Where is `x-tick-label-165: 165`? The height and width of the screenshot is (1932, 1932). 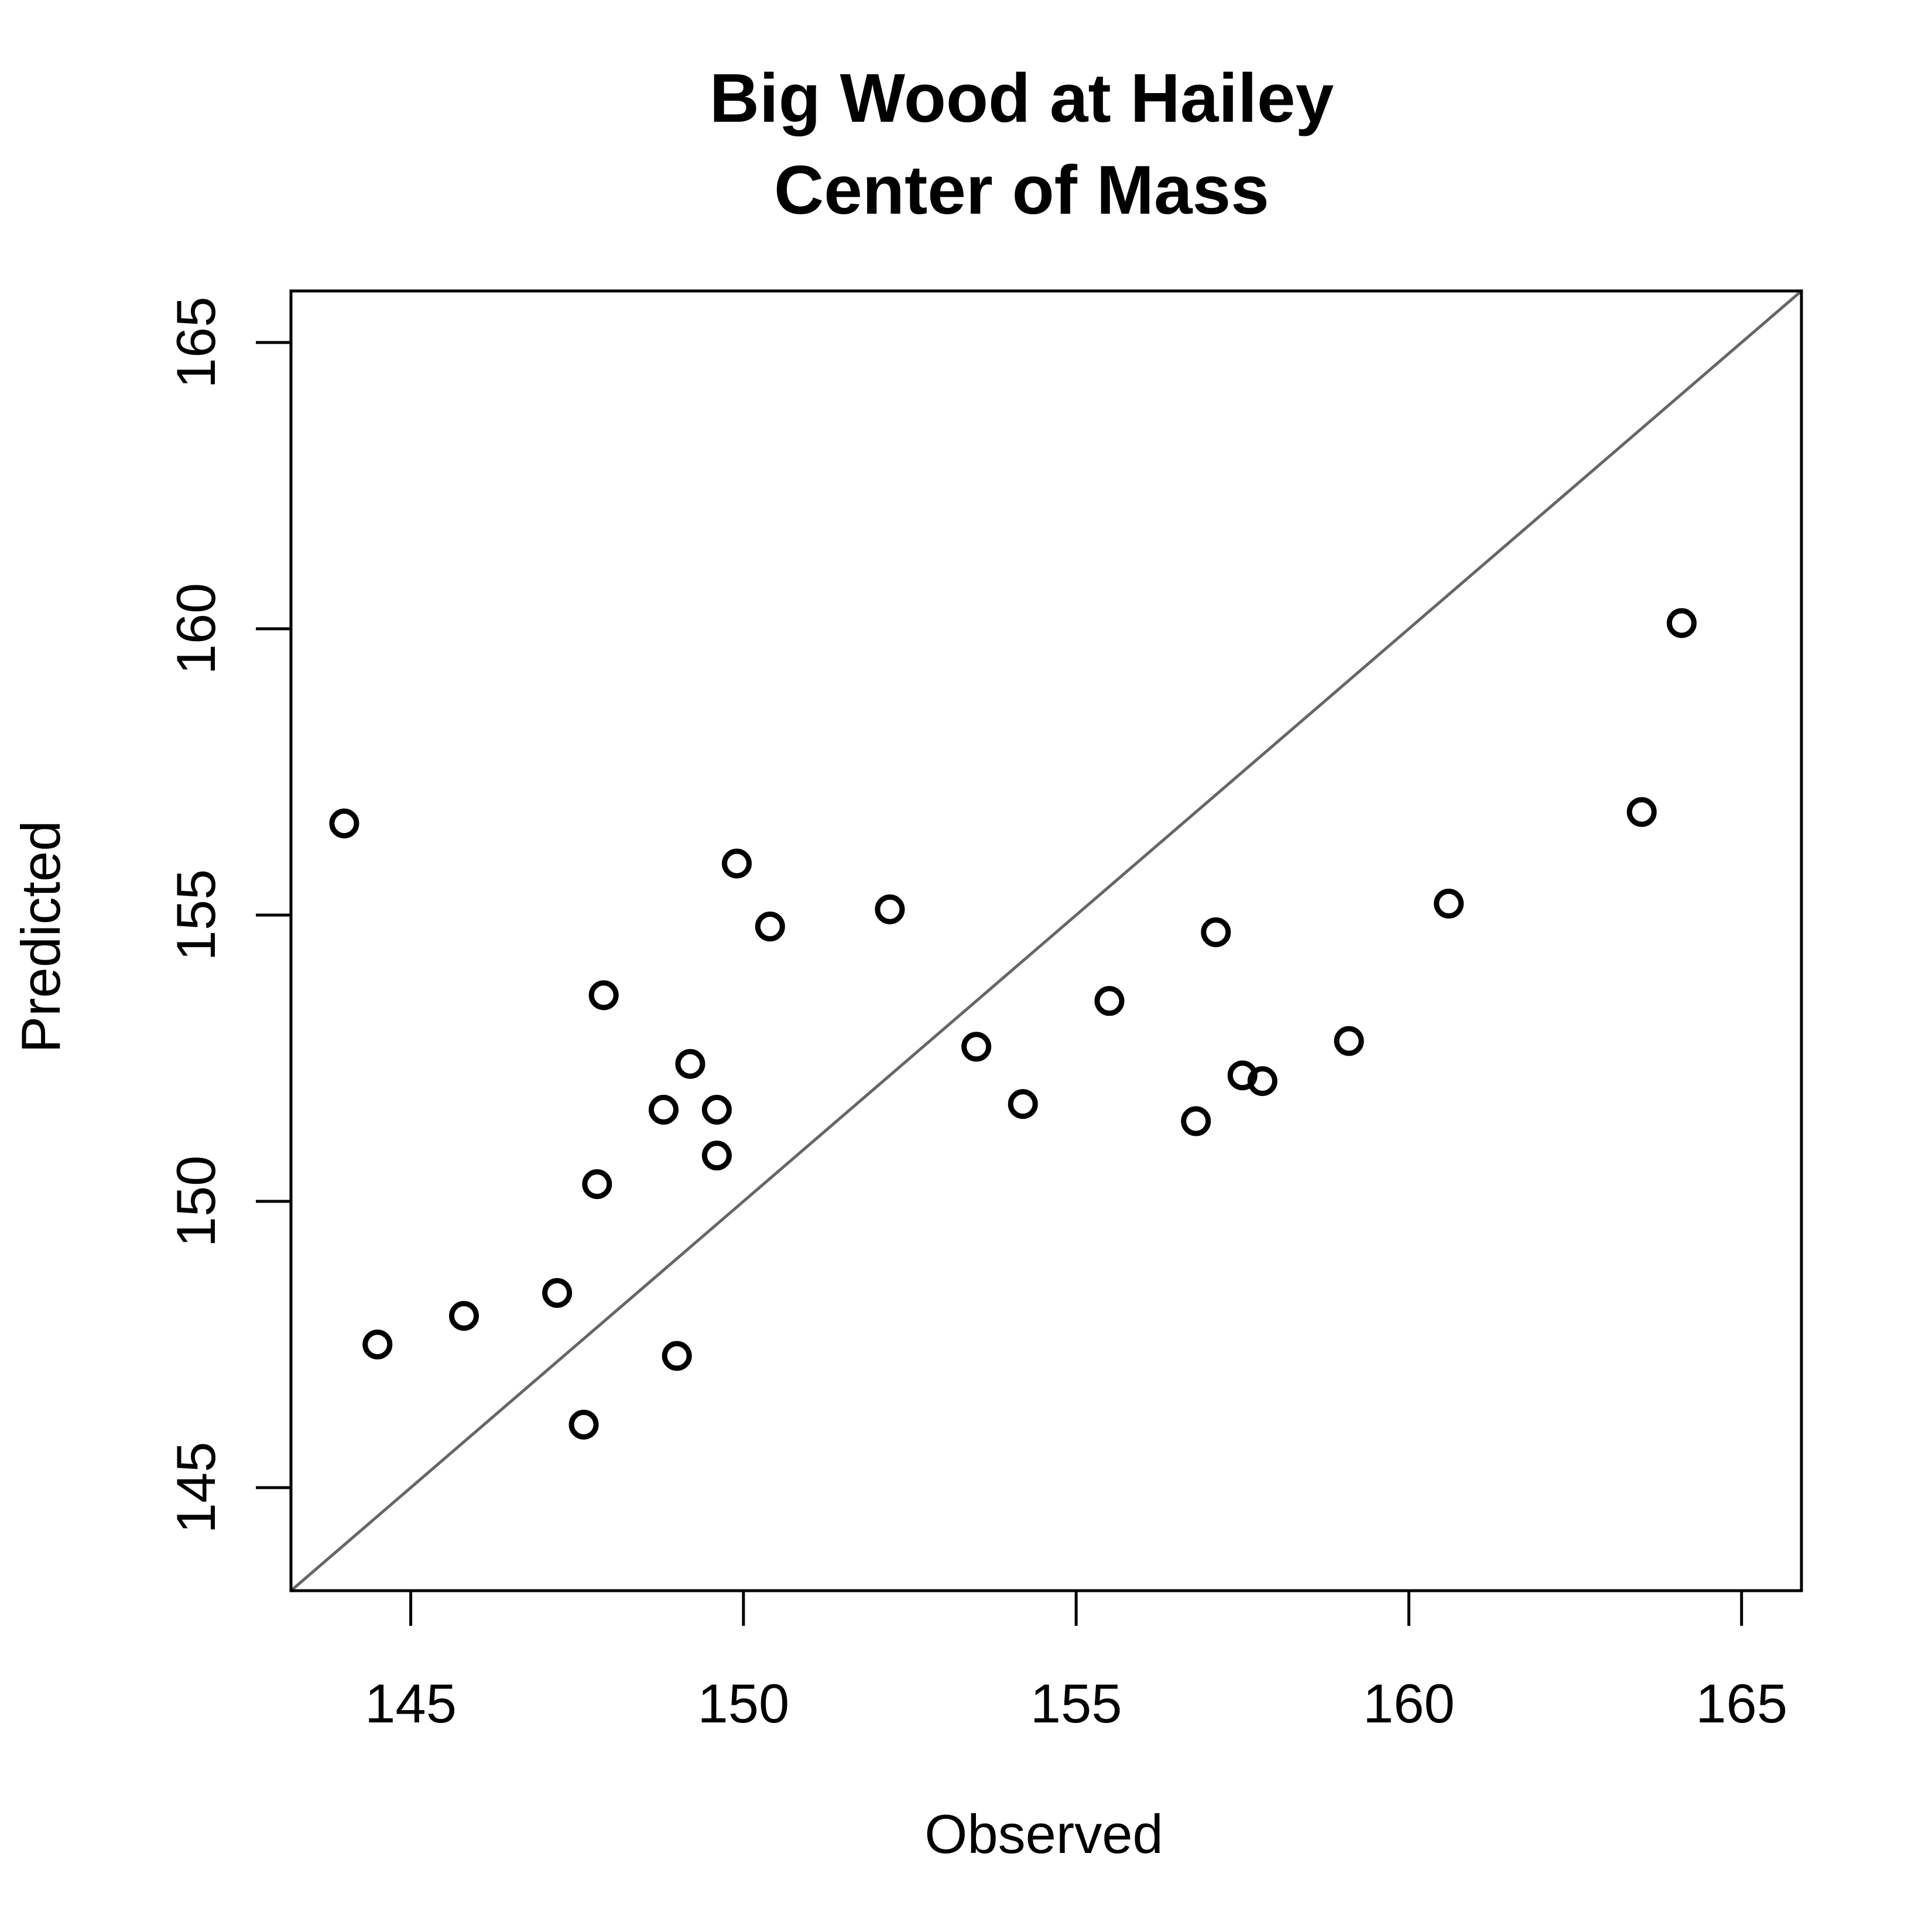
x-tick-label-165: 165 is located at coordinates (1741, 1703).